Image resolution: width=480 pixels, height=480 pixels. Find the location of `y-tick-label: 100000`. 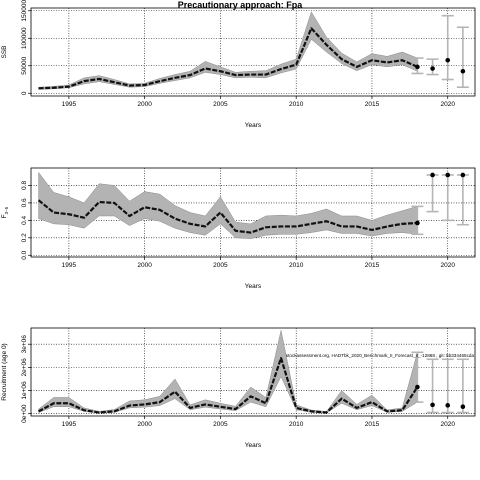

y-tick-label: 100000 is located at coordinates (24, 38).